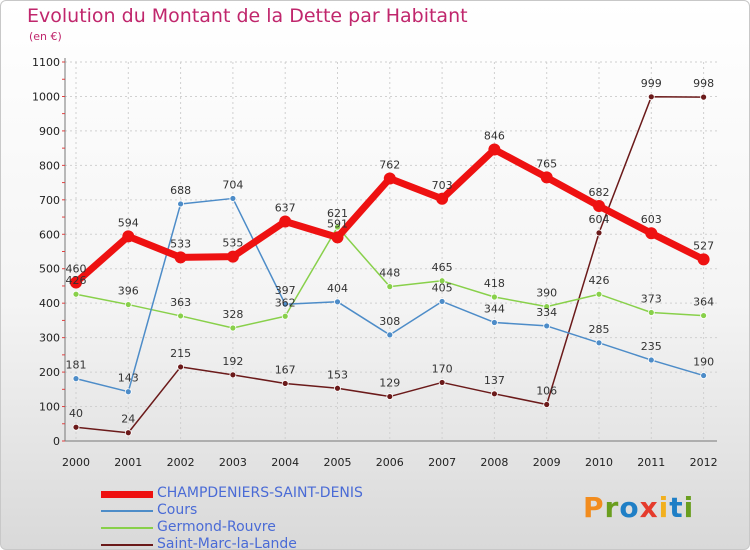 The height and width of the screenshot is (550, 750). What do you see at coordinates (546, 293) in the screenshot?
I see `data-label: 390` at bounding box center [546, 293].